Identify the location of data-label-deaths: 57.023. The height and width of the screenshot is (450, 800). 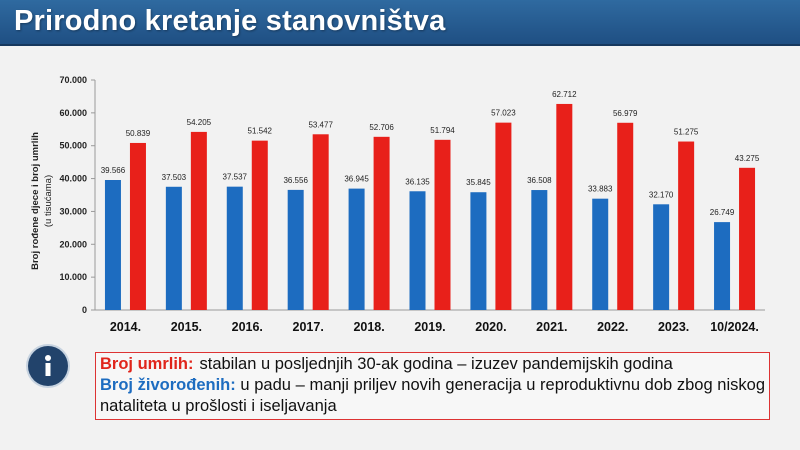
(503, 113).